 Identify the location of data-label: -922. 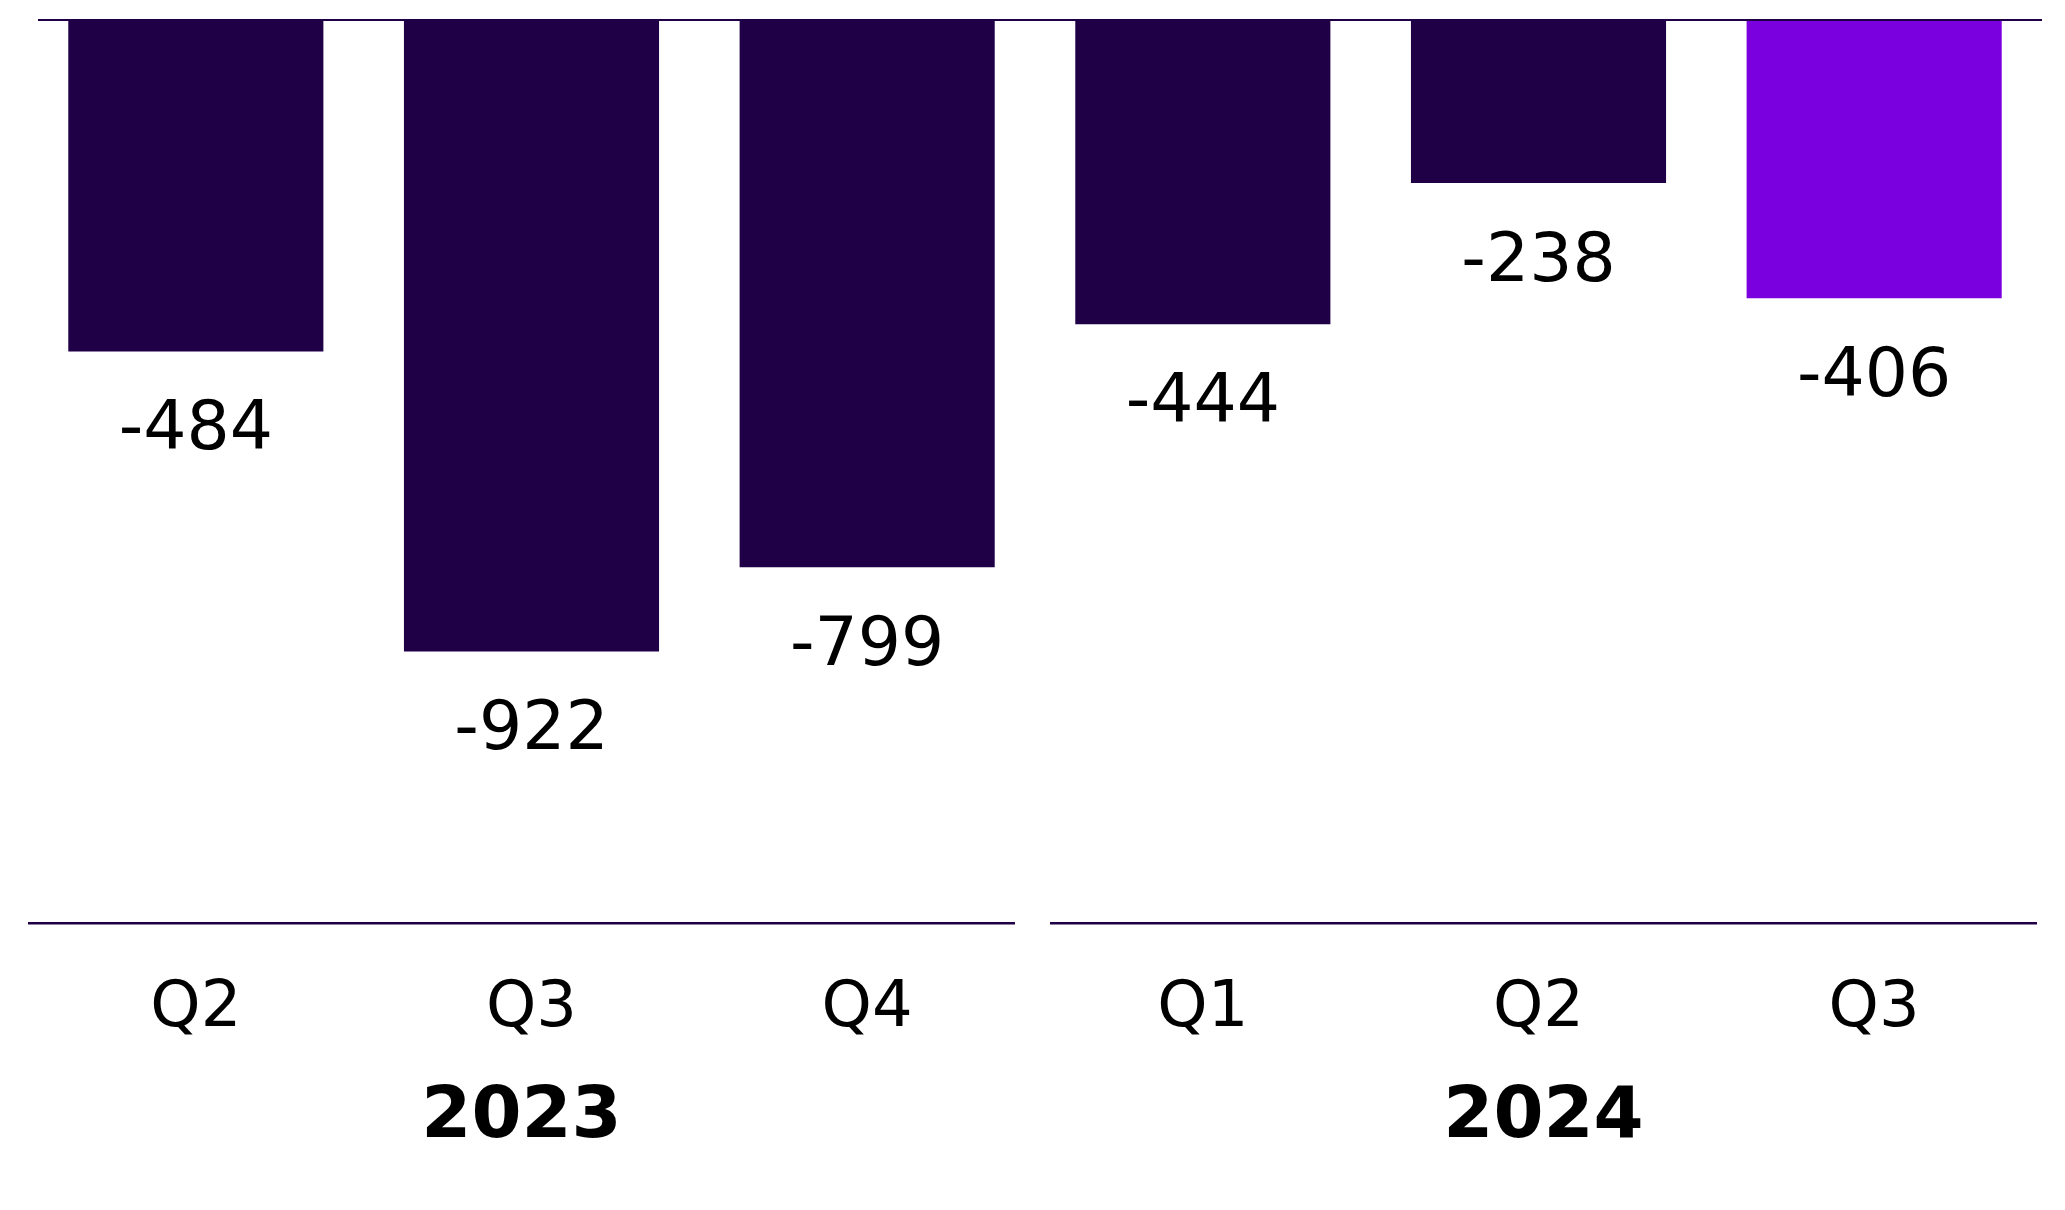
(531, 726).